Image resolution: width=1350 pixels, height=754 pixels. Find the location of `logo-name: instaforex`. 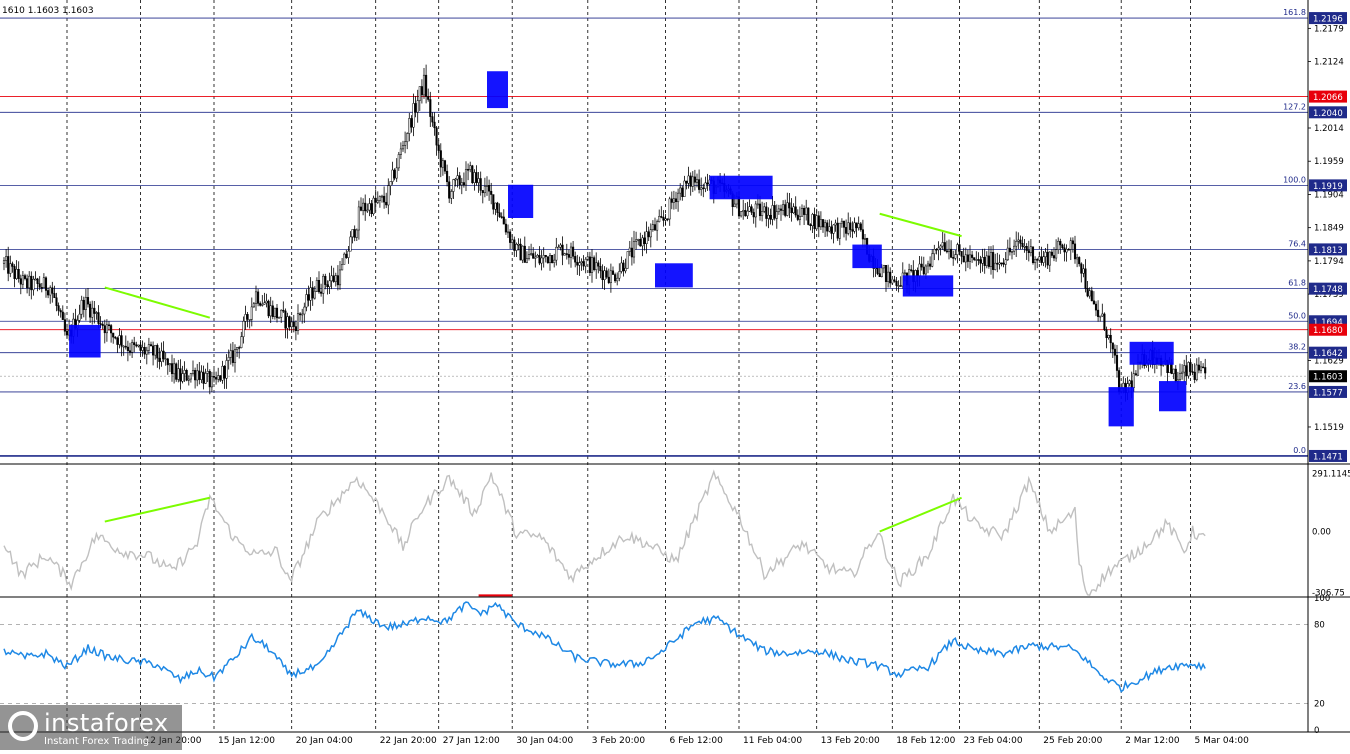

logo-name: instaforex is located at coordinates (106, 723).